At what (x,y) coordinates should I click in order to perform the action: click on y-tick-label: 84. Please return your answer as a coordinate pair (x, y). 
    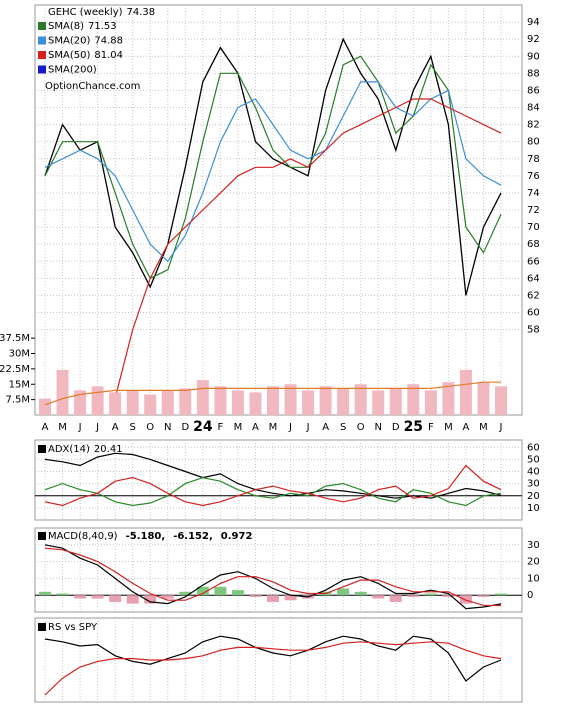
    Looking at the image, I should click on (533, 108).